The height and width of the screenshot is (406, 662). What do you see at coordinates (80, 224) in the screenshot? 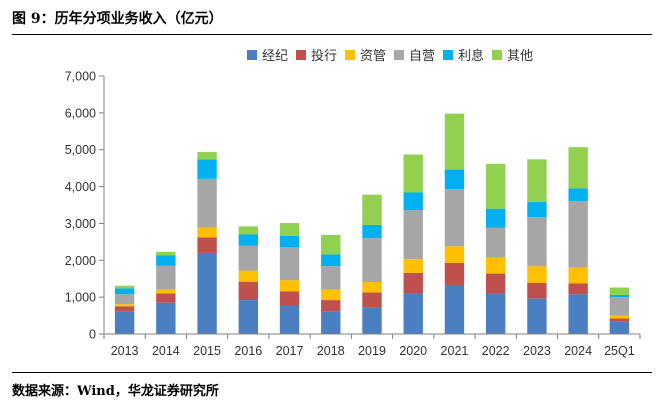
I see `y-tick-label: 3,000` at bounding box center [80, 224].